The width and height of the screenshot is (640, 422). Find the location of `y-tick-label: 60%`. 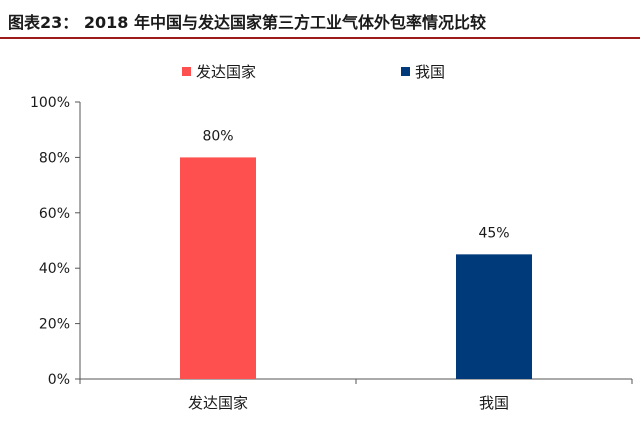

y-tick-label: 60% is located at coordinates (54, 214).